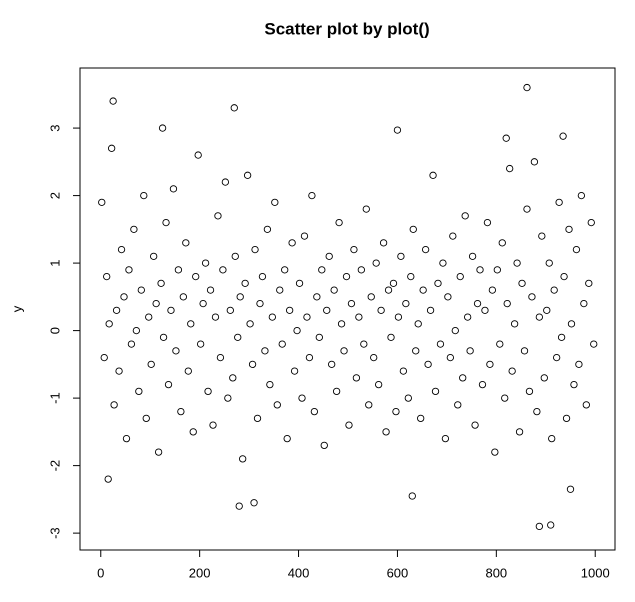  Describe the element at coordinates (398, 572) in the screenshot. I see `x-tick-label: 600` at that location.